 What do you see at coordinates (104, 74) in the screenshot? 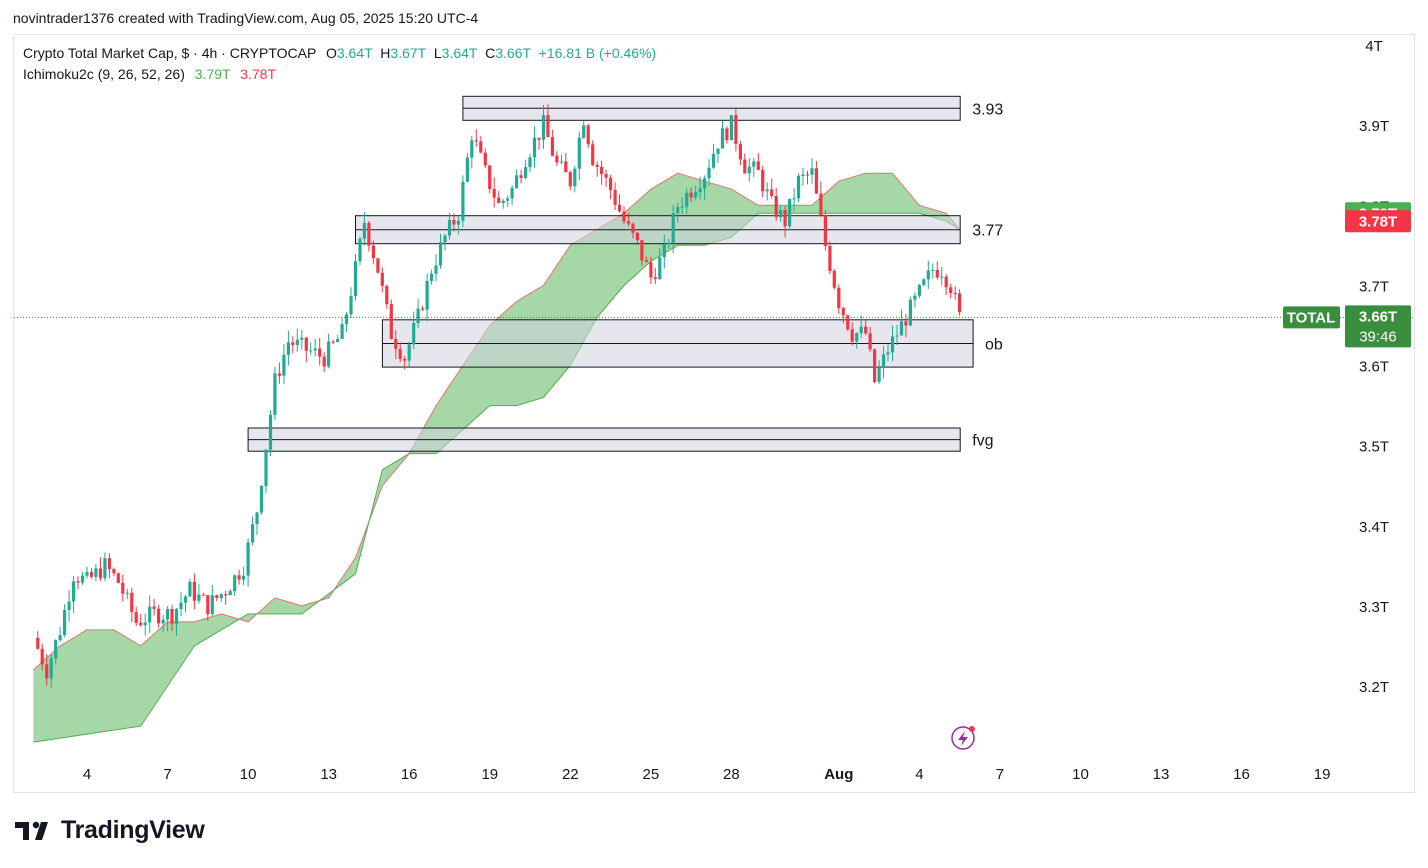
I see `indicator-name: Ichimoku2c (9, 26, 52, 26)` at bounding box center [104, 74].